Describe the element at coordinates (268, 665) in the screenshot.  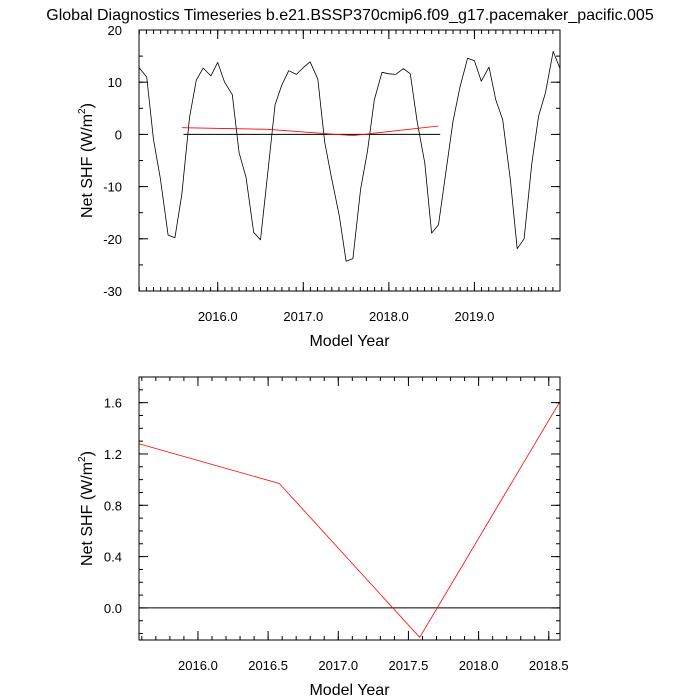
I see `x-tick-label: 2016.5` at that location.